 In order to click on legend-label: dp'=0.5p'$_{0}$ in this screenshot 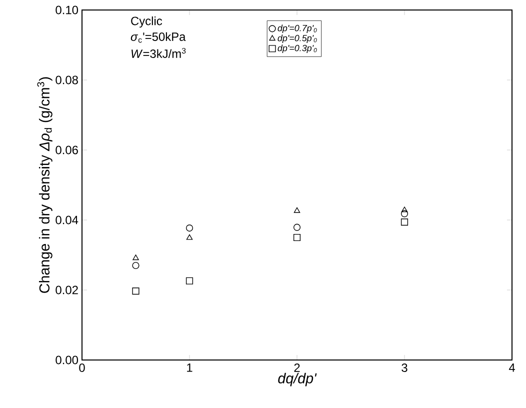, I will do `click(297, 39)`.